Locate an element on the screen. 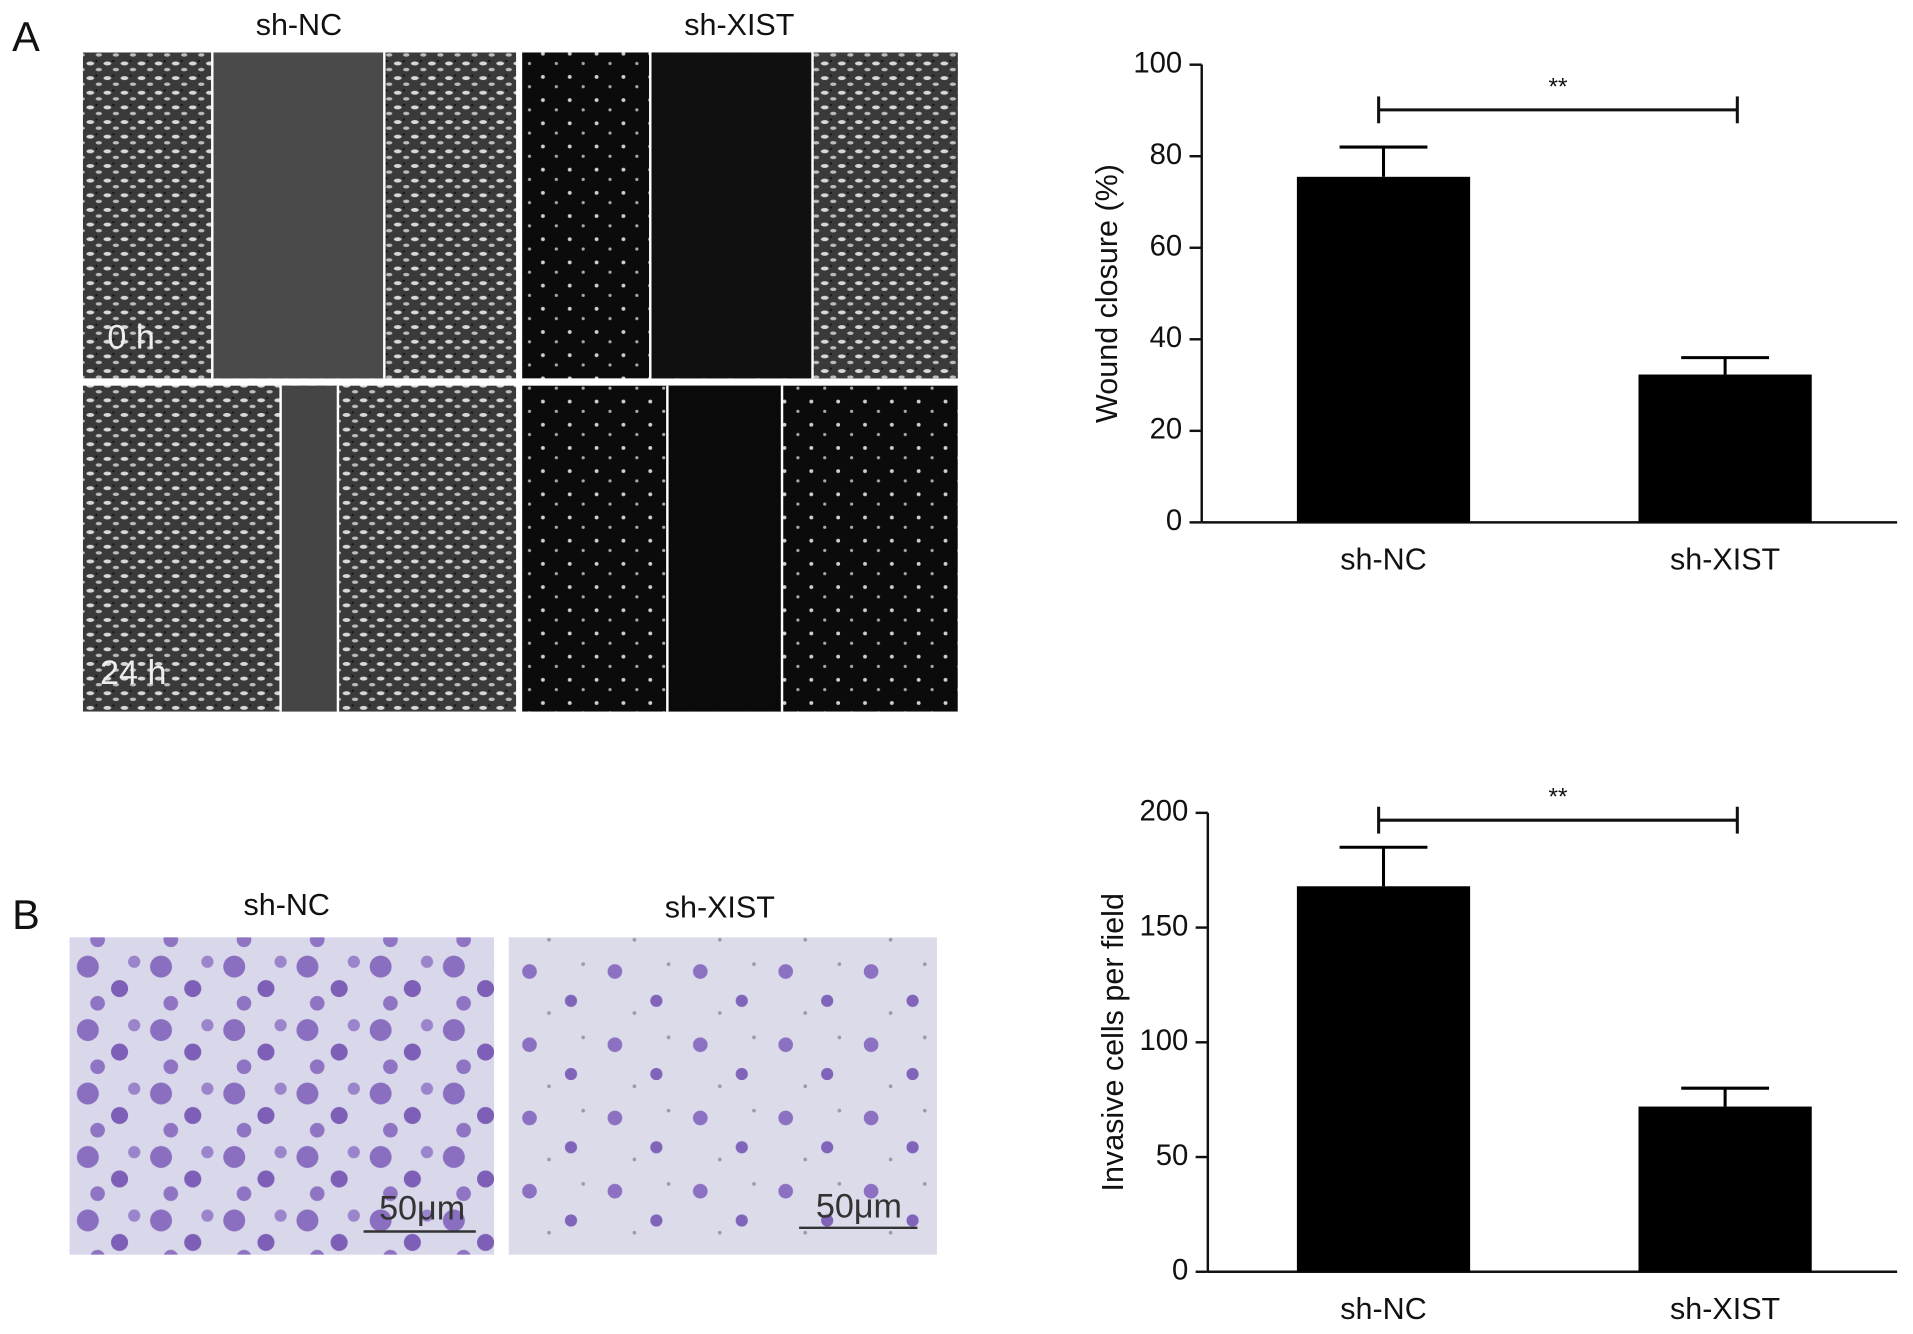  y-tick-label: 80 is located at coordinates (1166, 154).